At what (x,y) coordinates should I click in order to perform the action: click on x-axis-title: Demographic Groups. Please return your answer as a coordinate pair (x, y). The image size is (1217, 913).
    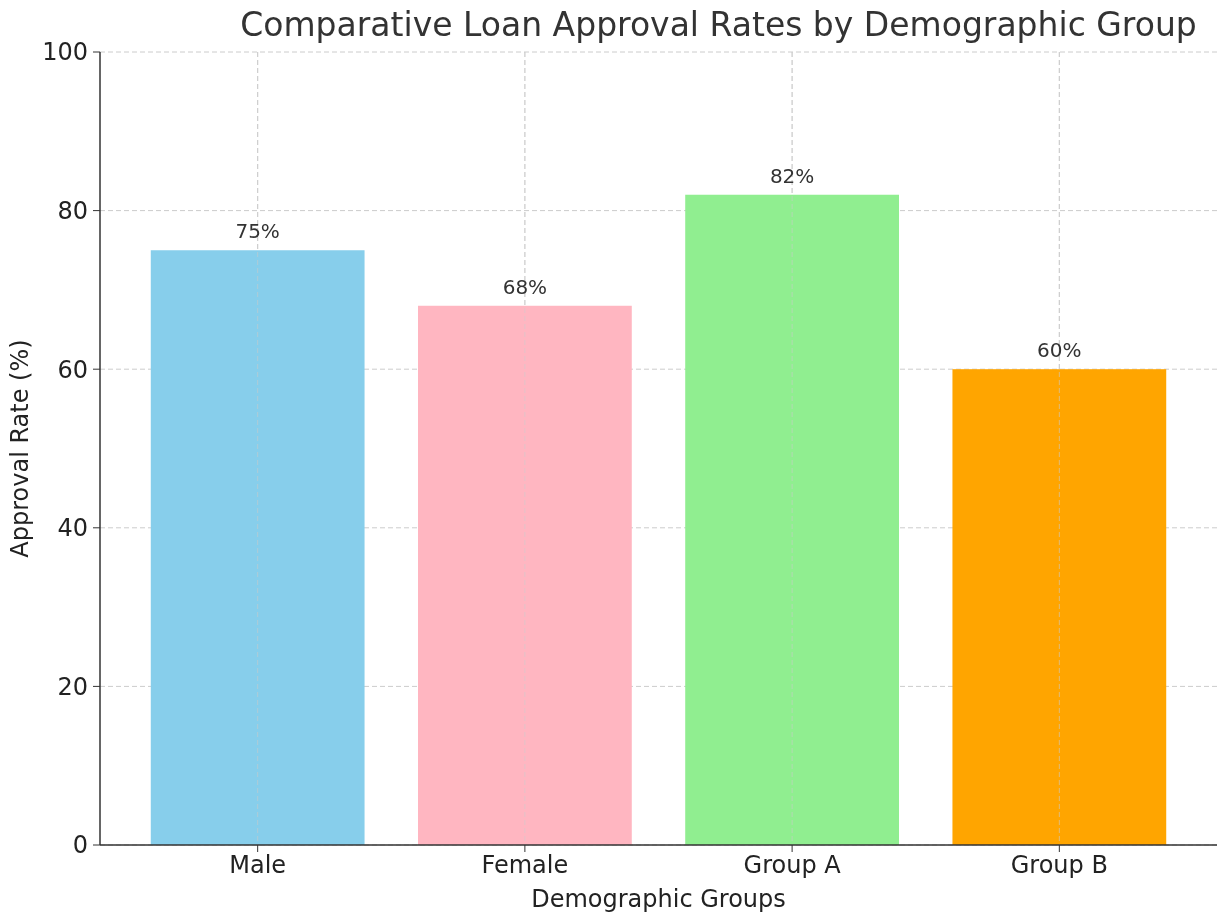
    Looking at the image, I should click on (658, 899).